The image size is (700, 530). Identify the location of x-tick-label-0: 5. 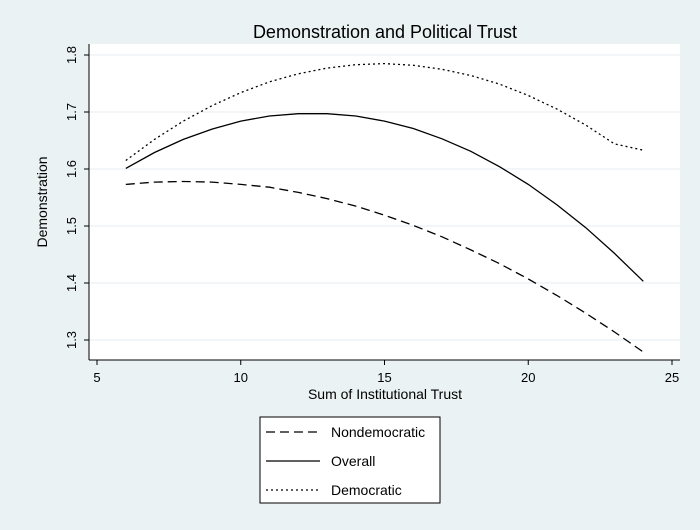
(96, 377).